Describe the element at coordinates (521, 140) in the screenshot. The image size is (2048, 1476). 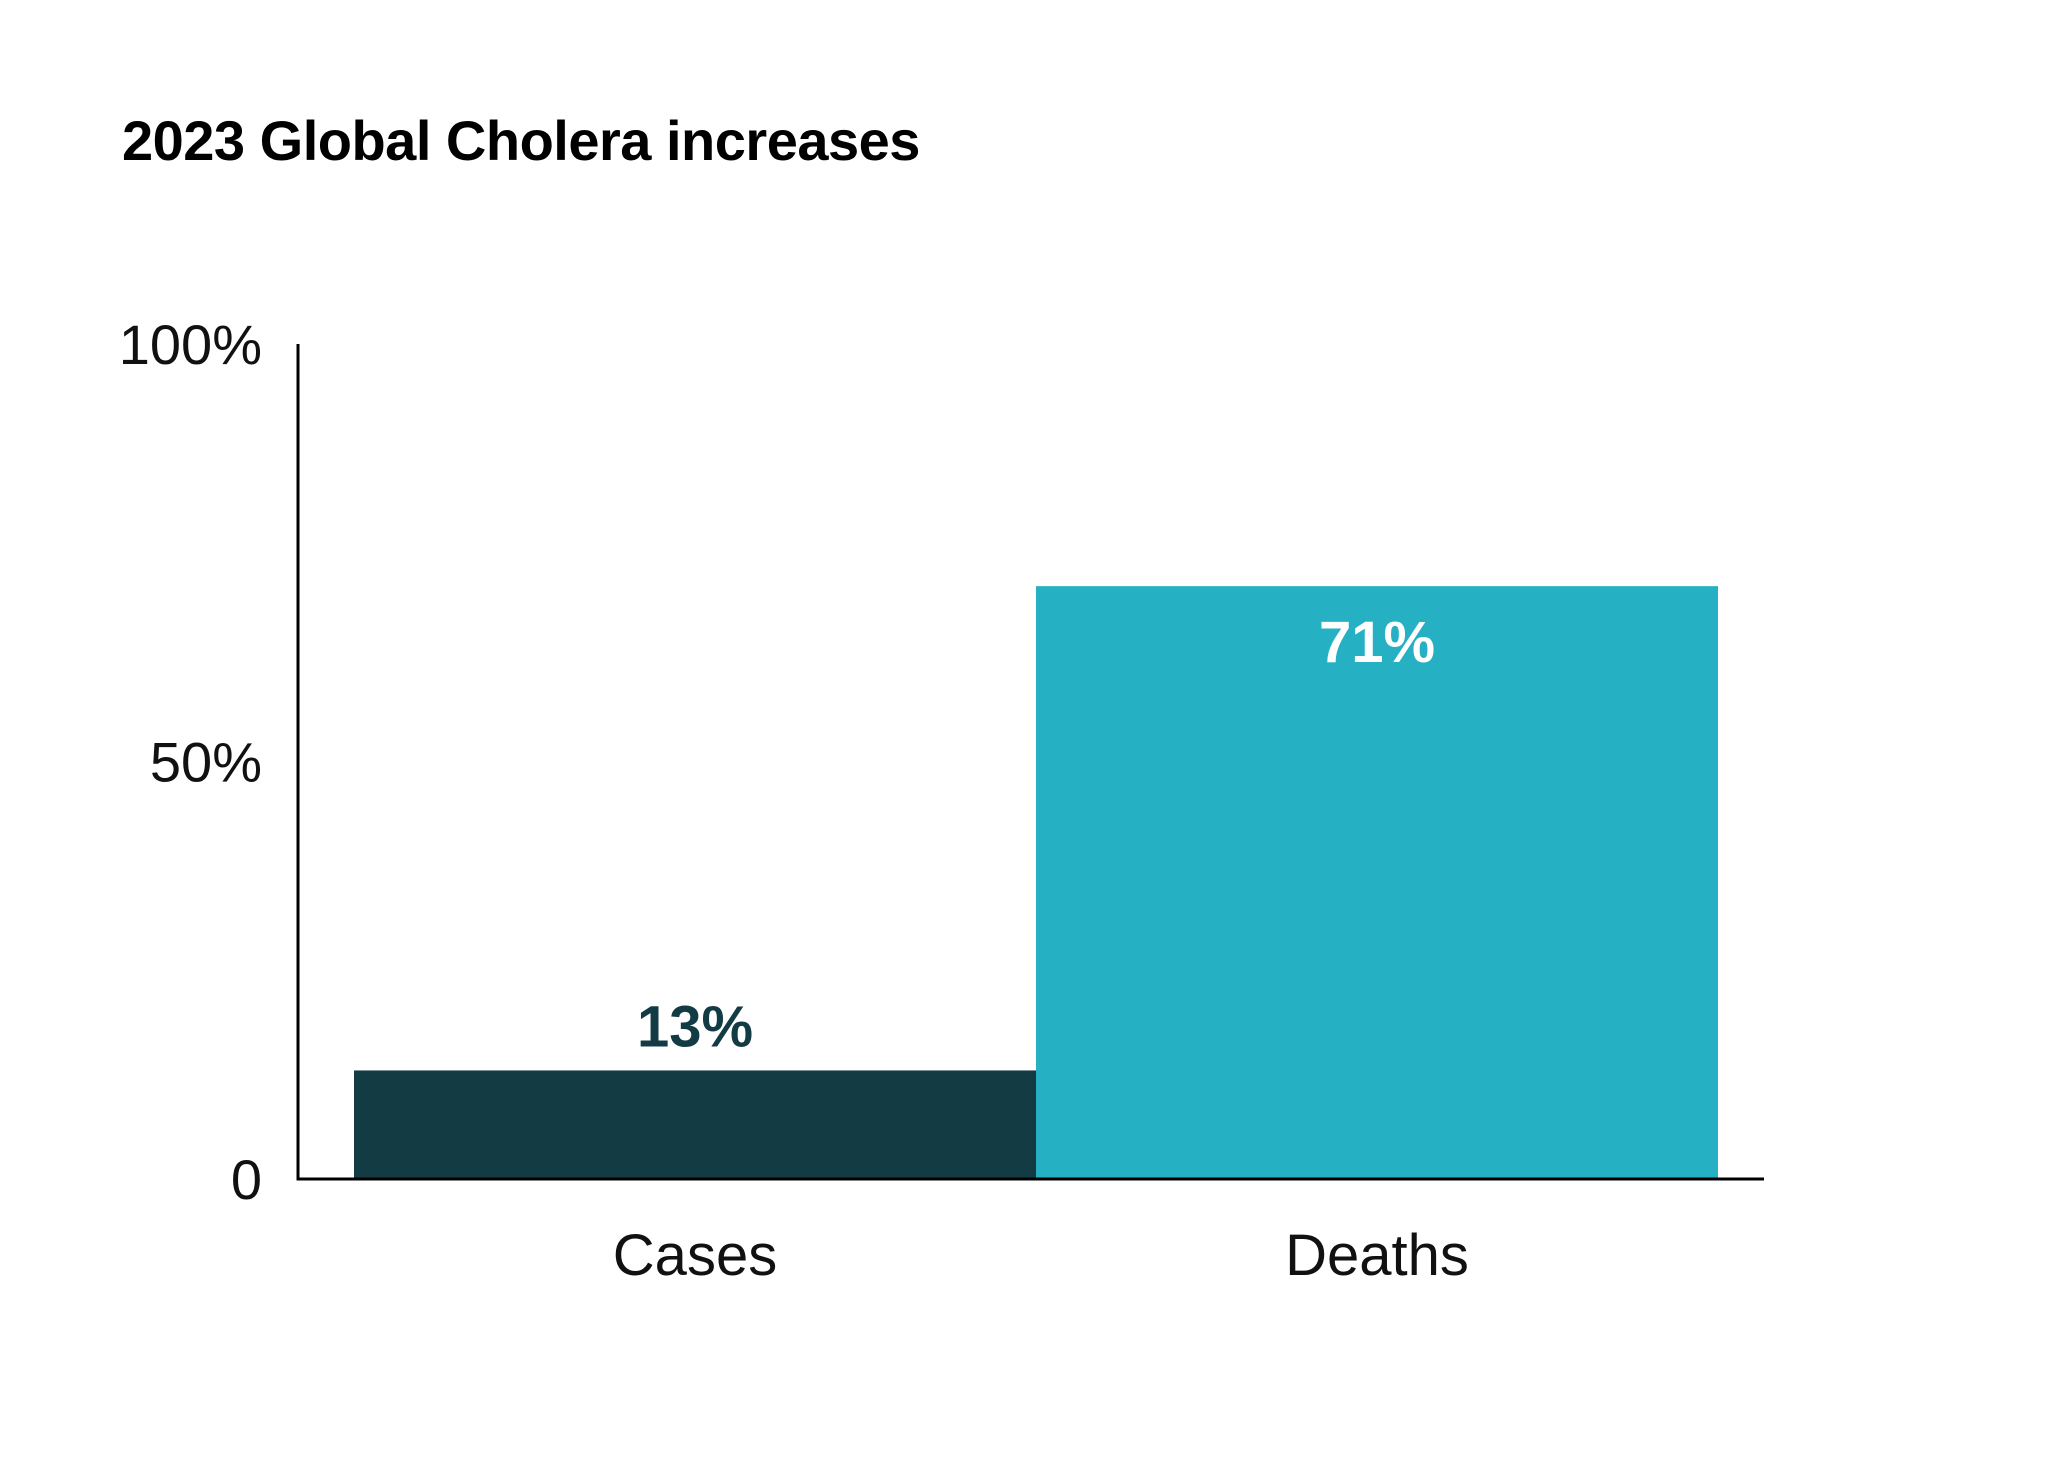
I see `chart-title: 2023 Global Cholera increases` at that location.